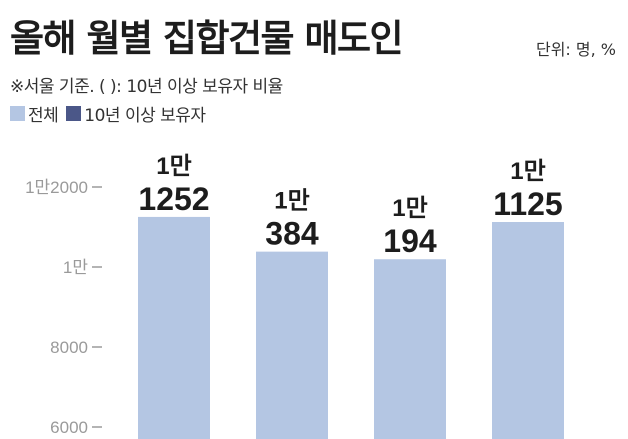  I want to click on legend-label-long-term: 10년 이상 보유자, so click(145, 116).